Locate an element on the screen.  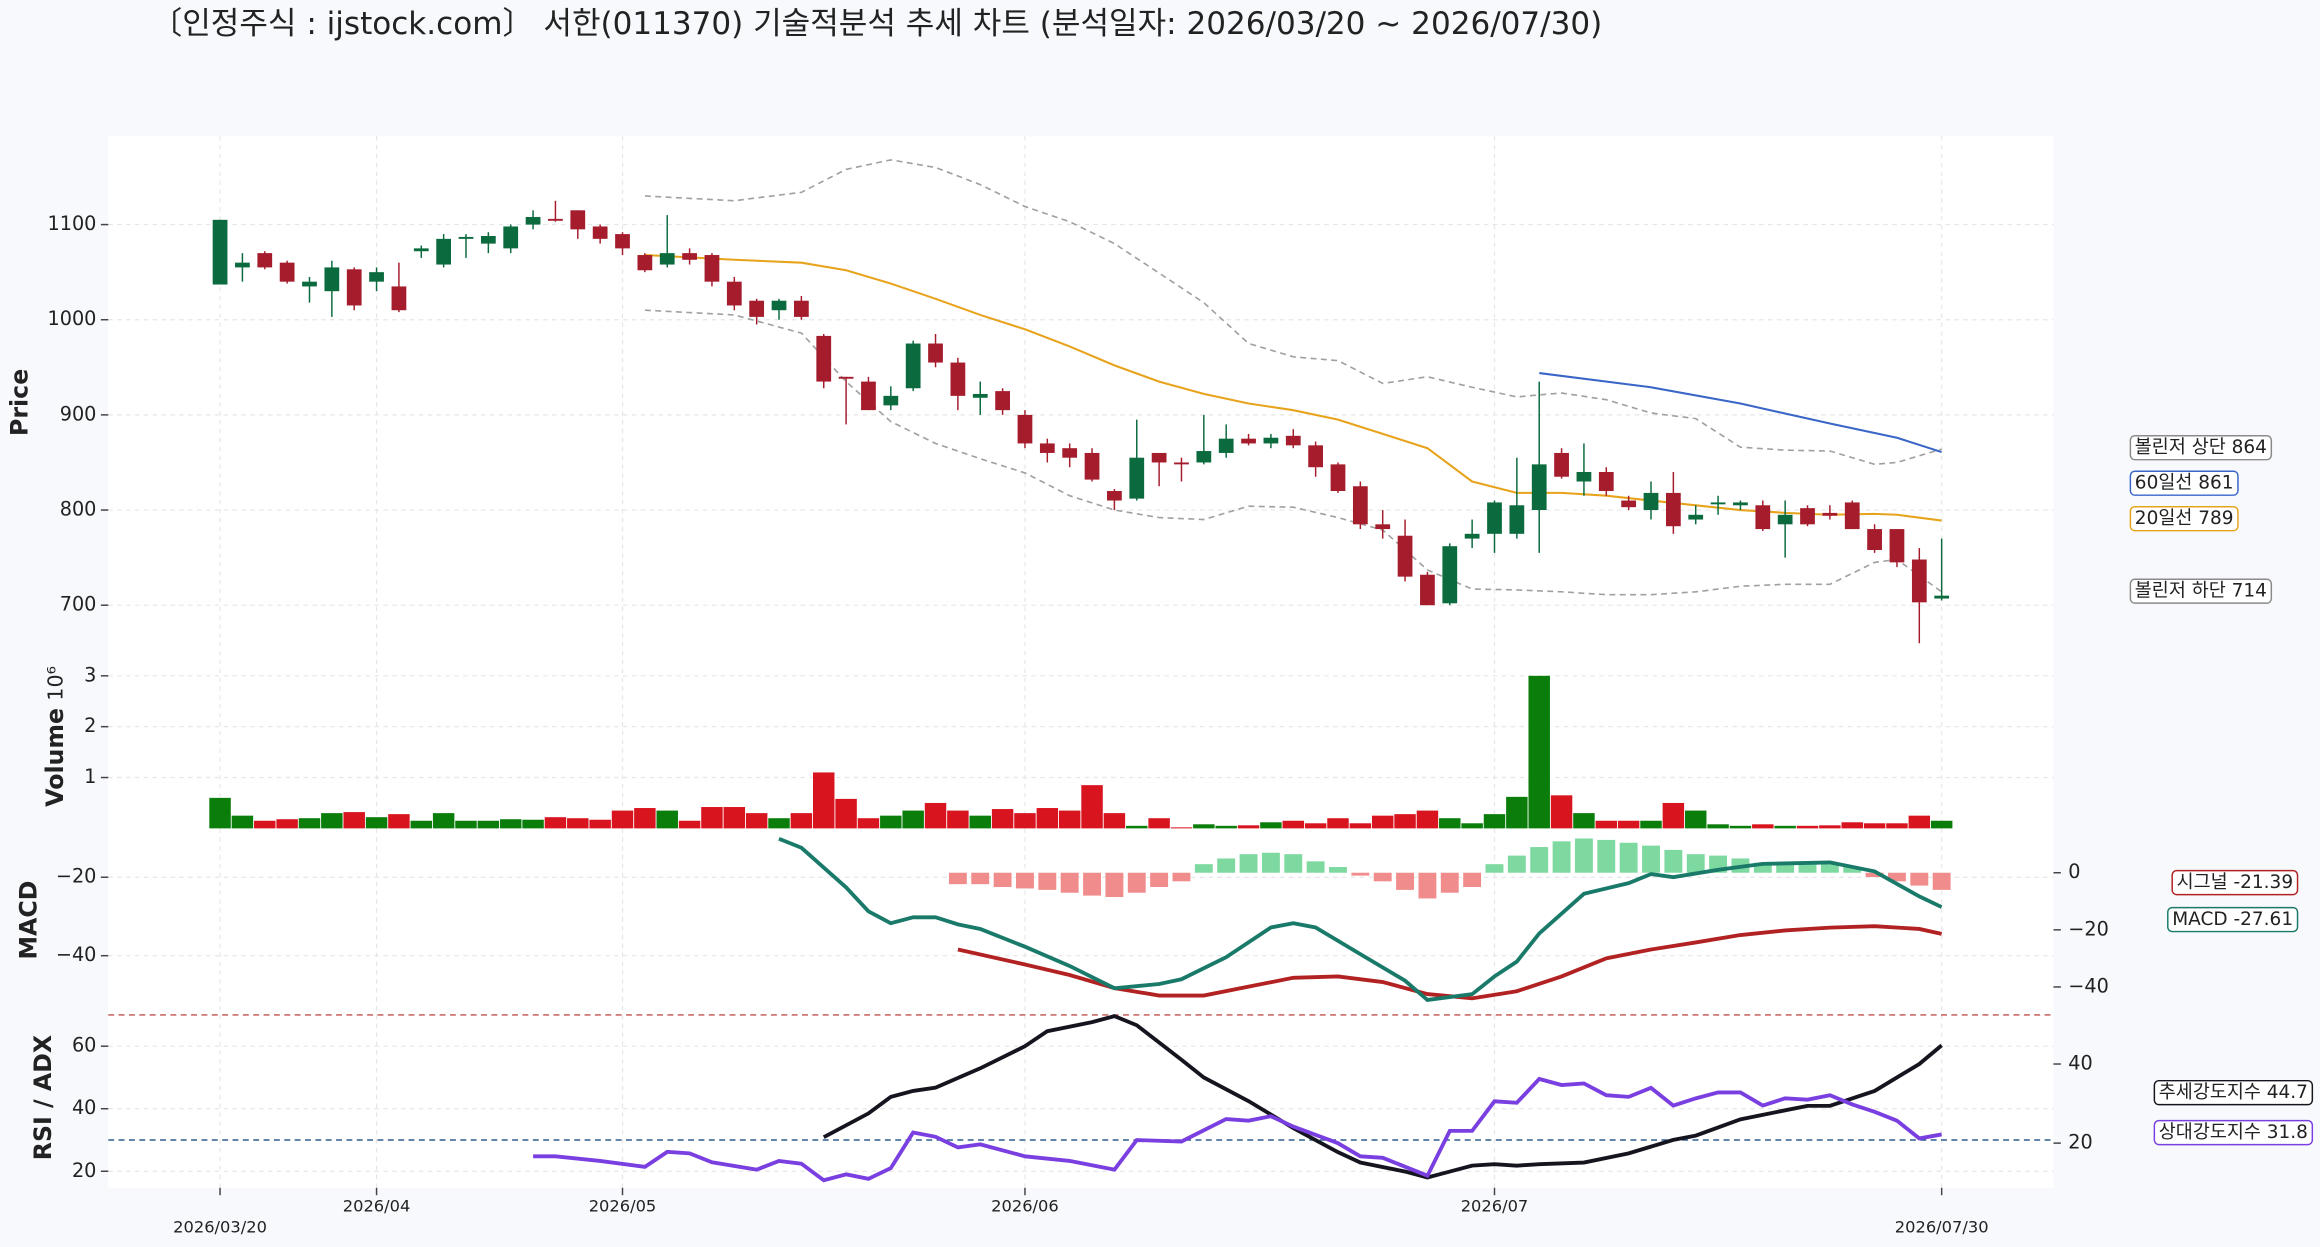
y-tick-label: 1100 is located at coordinates (72, 223).